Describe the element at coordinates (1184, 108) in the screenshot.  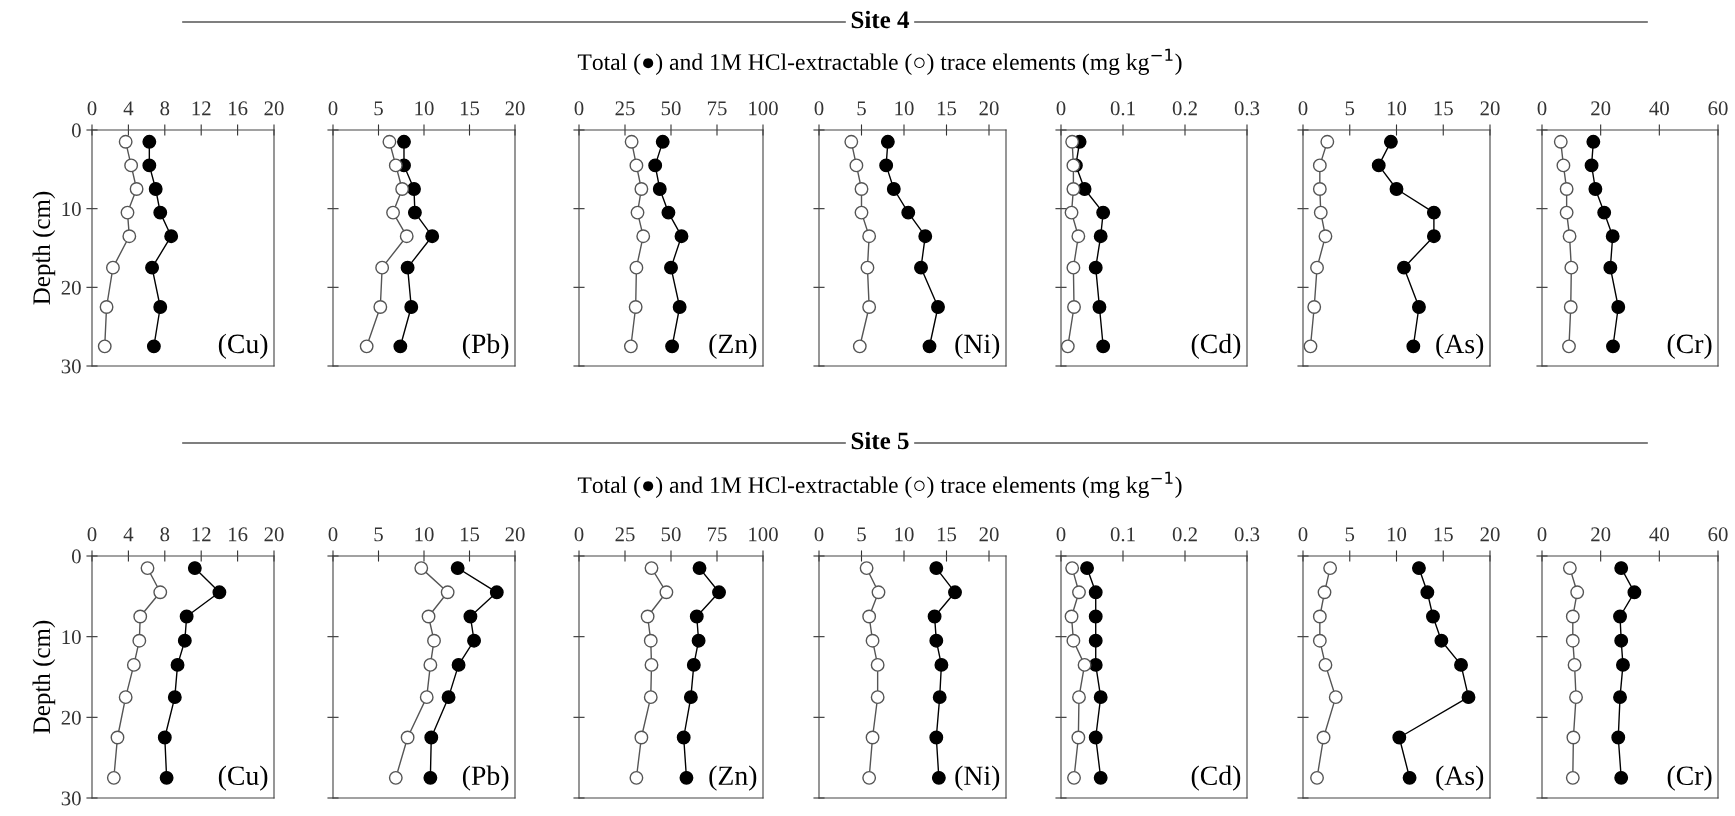
I see `x-tick-label: 0.2` at that location.